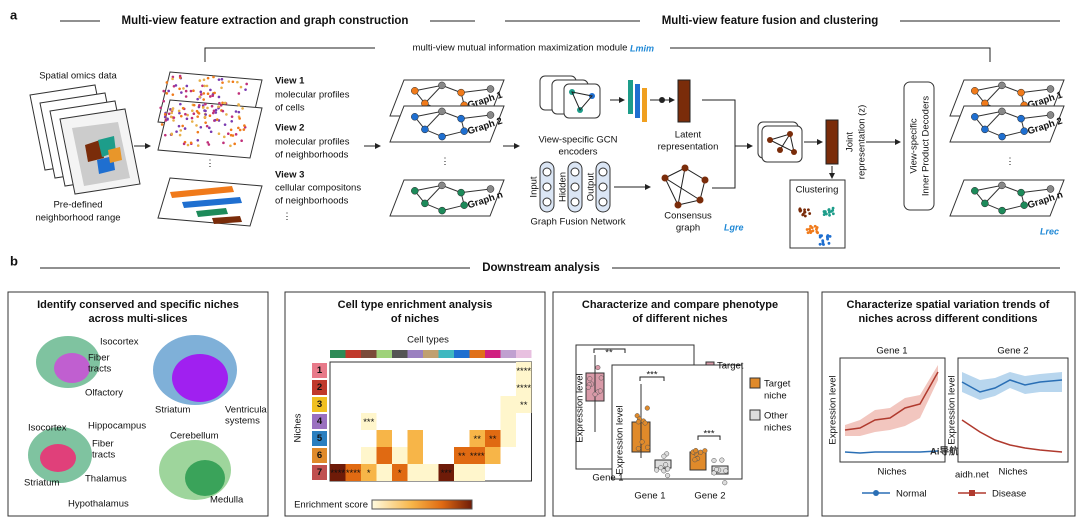 Image resolution: width=1080 pixels, height=524 pixels. I want to click on text: neighborhood range, so click(77, 218).